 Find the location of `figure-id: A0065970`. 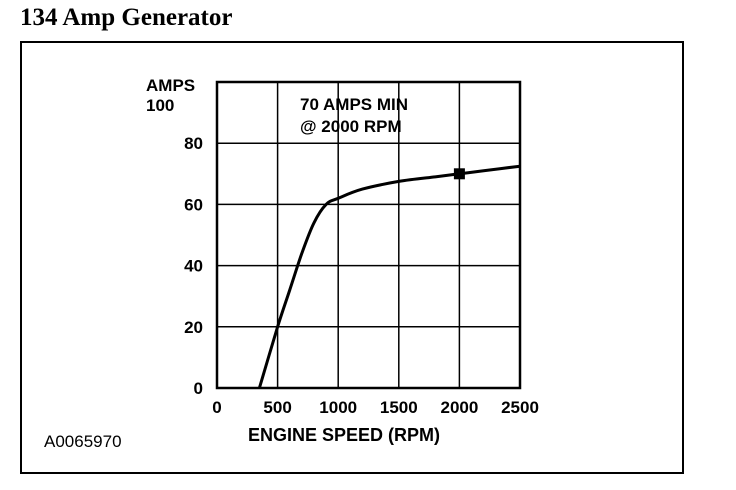

figure-id: A0065970 is located at coordinates (83, 441).